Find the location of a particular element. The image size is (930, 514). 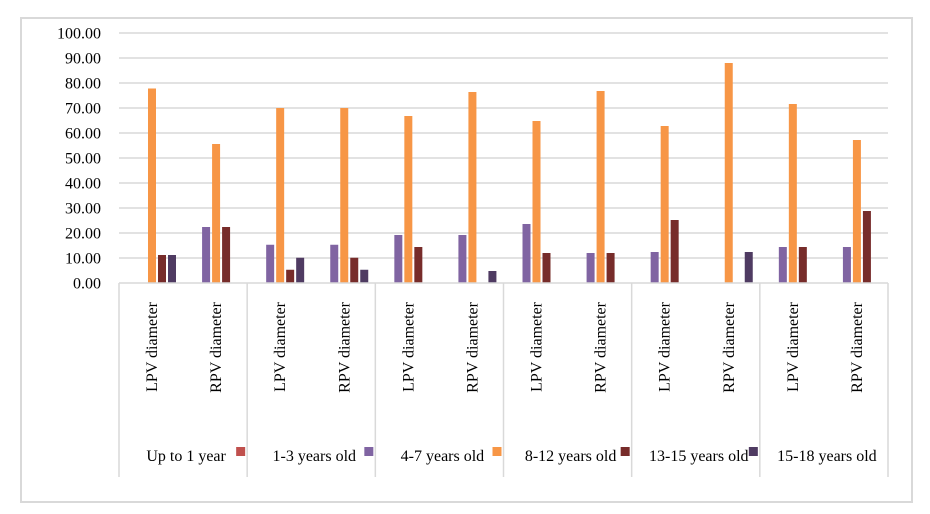

group-label: 15-18 years old is located at coordinates (827, 456).